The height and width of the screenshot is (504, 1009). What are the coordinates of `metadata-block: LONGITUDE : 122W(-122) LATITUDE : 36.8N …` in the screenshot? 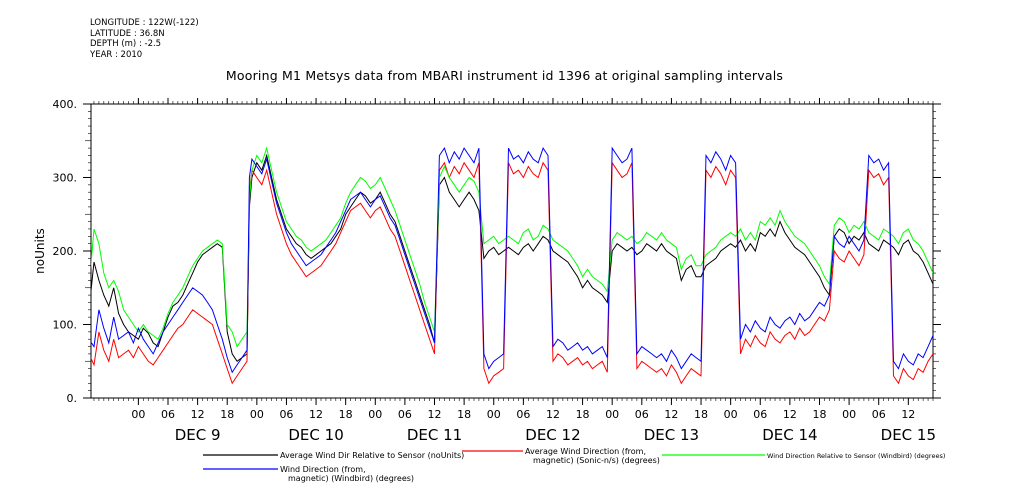 It's located at (144, 39).